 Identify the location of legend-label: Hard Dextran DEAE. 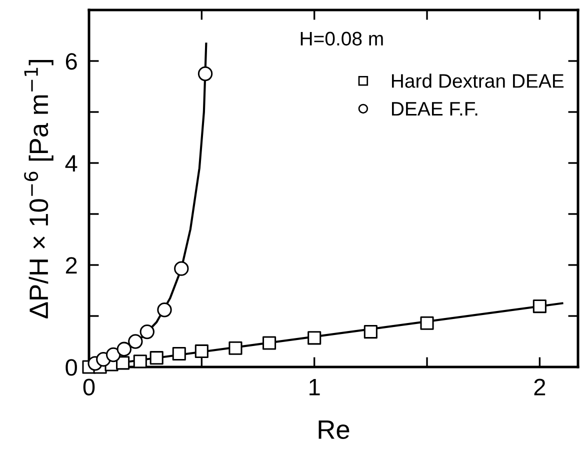
(478, 81).